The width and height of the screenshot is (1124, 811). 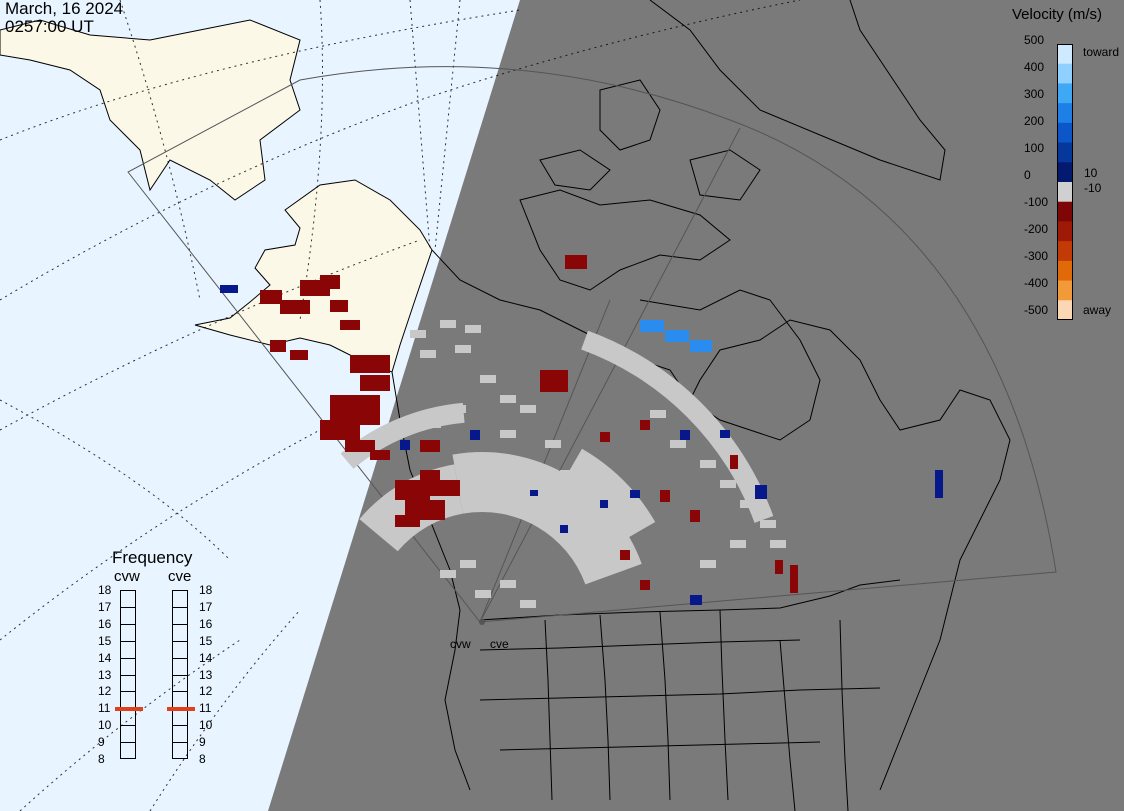 I want to click on frequency-marker, so click(x=181, y=709).